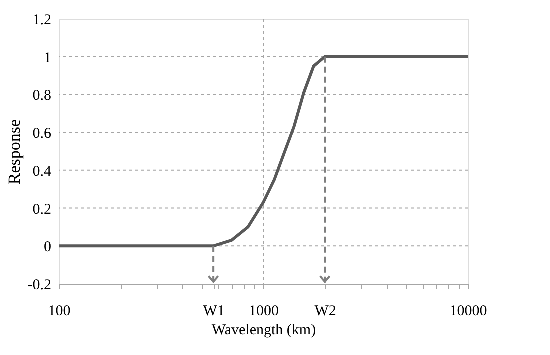 This screenshot has width=550, height=355. I want to click on y-tick-label: 0.2, so click(42, 210).